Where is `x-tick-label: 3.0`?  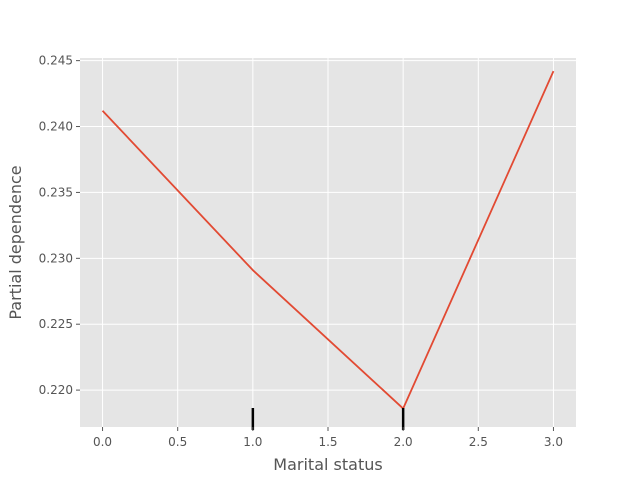 x-tick-label: 3.0 is located at coordinates (553, 442).